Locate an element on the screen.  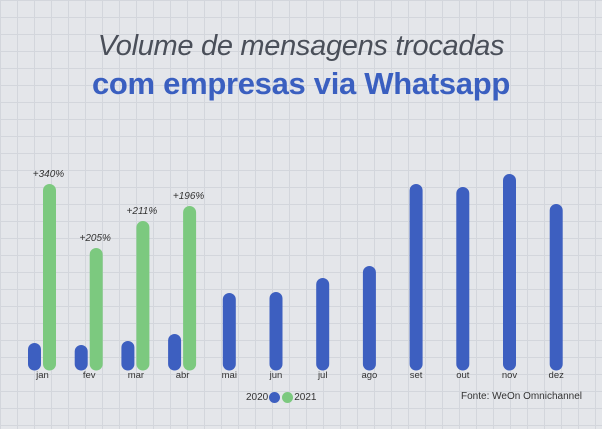
bar-2020-mai is located at coordinates (229, 332).